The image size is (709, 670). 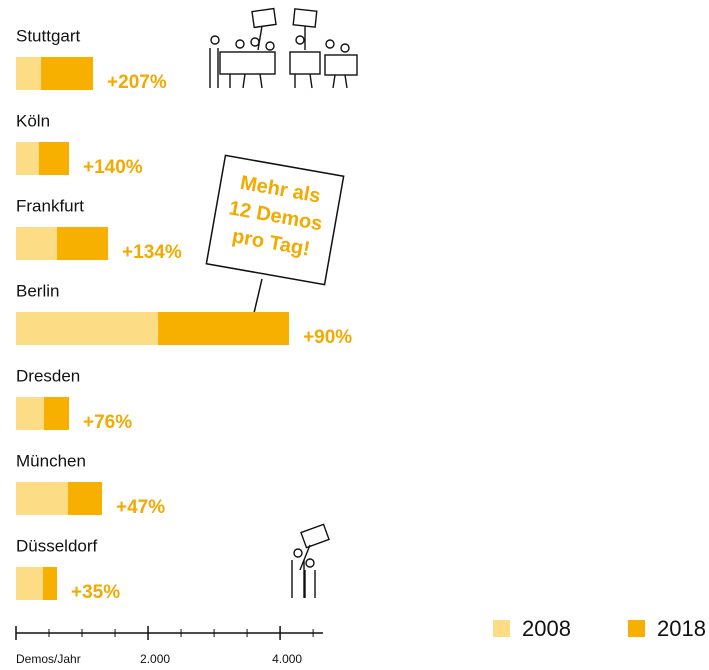 I want to click on category-label: Stuttgart, so click(x=48, y=35).